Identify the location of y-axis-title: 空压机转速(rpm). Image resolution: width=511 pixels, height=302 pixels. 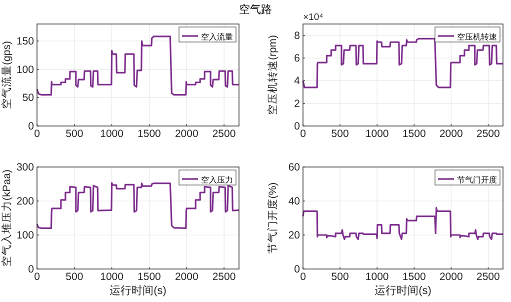
(272, 75).